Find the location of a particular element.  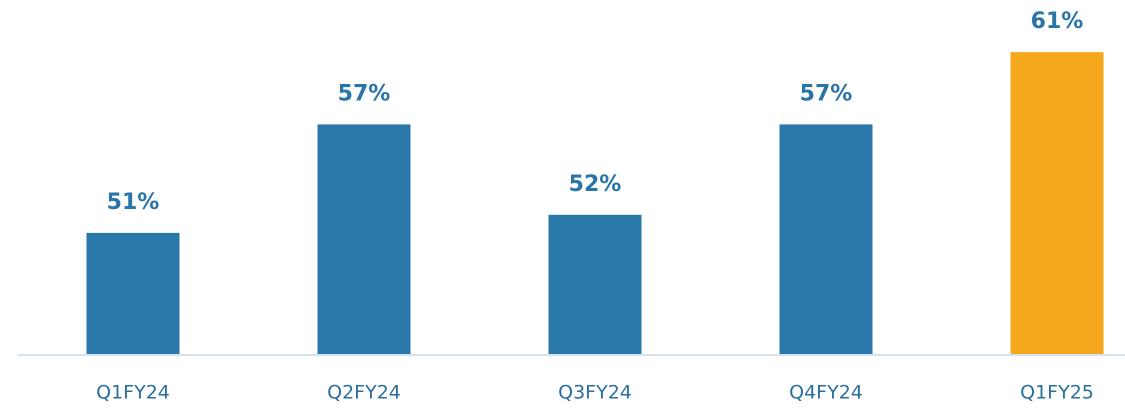

value-label: 52% is located at coordinates (595, 184).